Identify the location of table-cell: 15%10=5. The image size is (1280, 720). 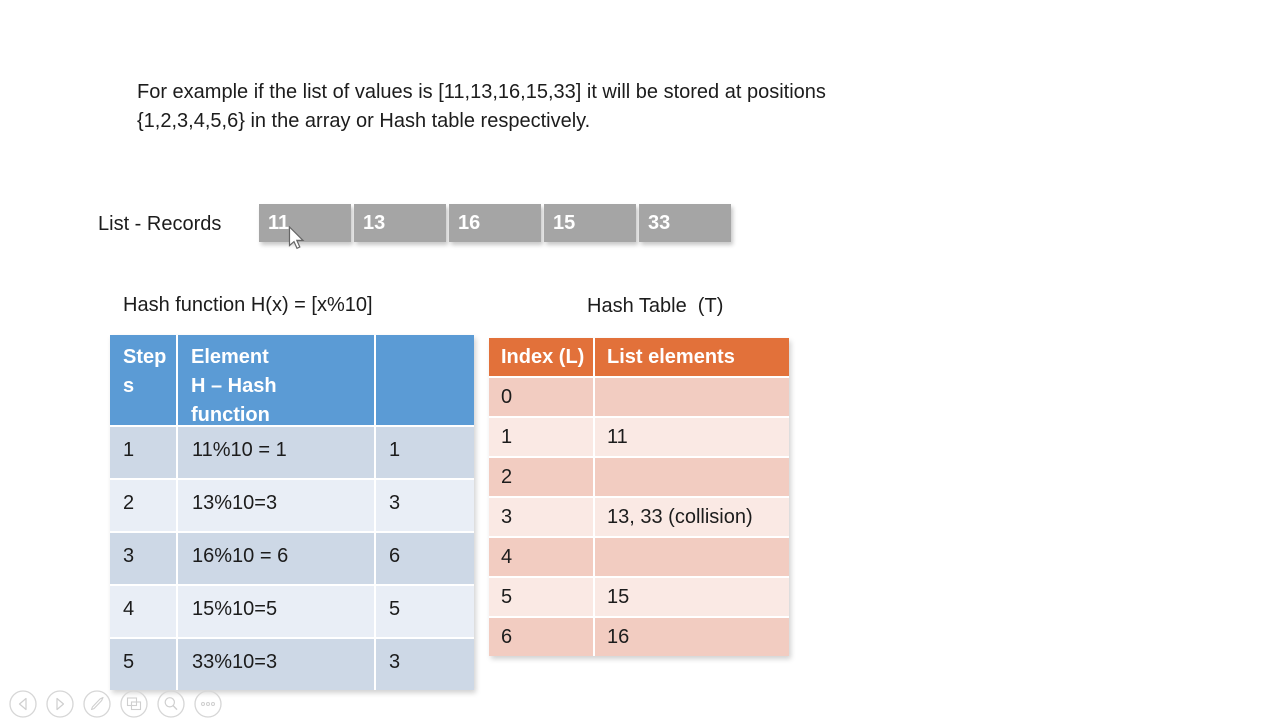
(276, 611).